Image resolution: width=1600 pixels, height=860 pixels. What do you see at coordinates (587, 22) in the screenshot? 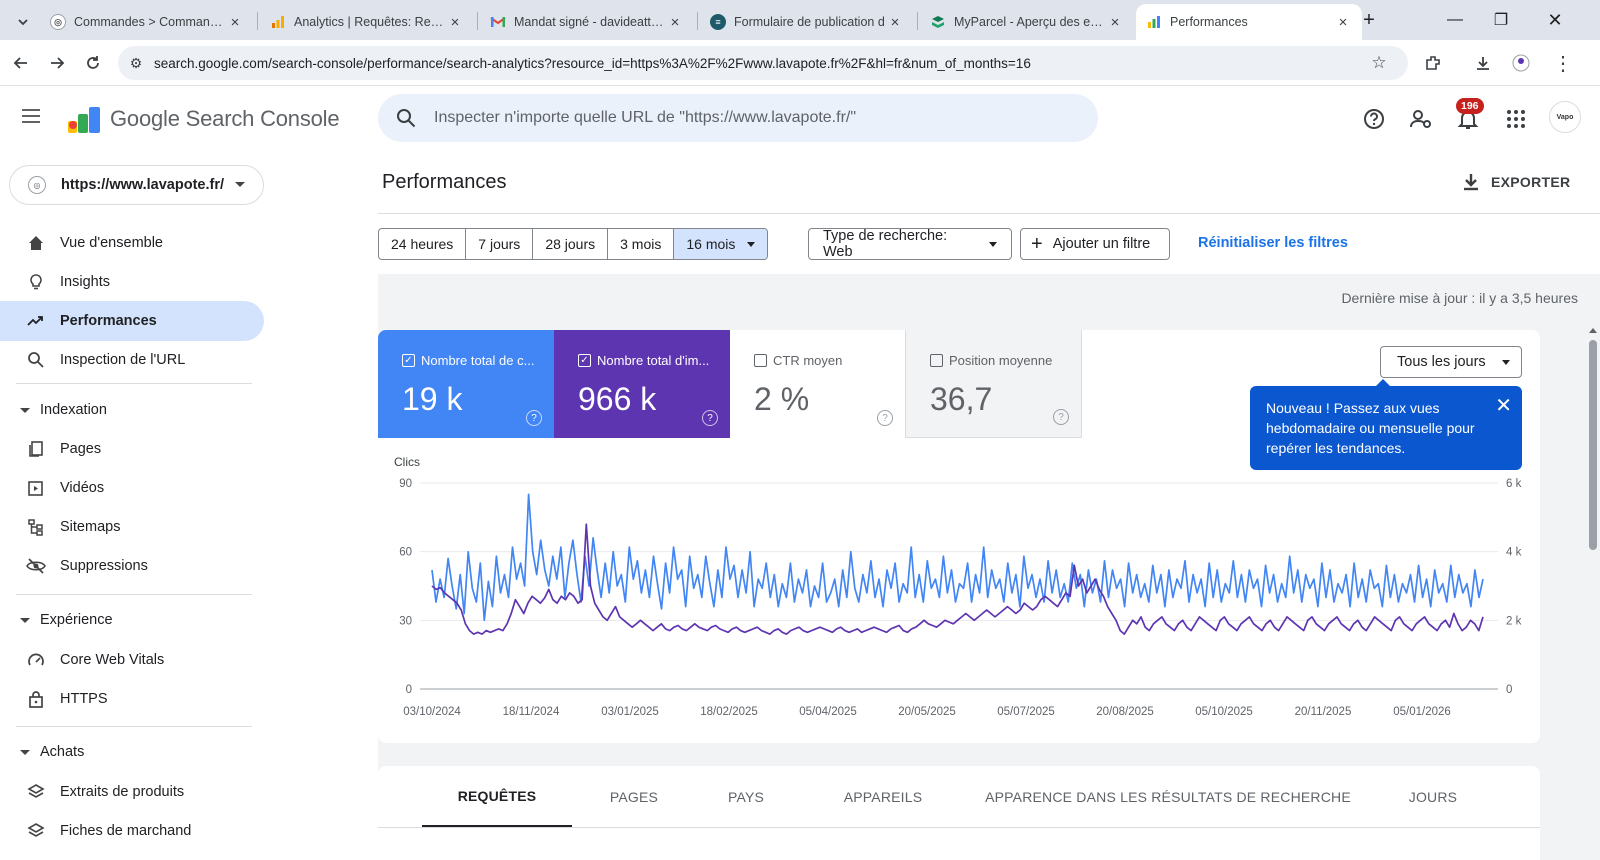
I see `browser-tab: Mandat signé - davideattard ×` at bounding box center [587, 22].